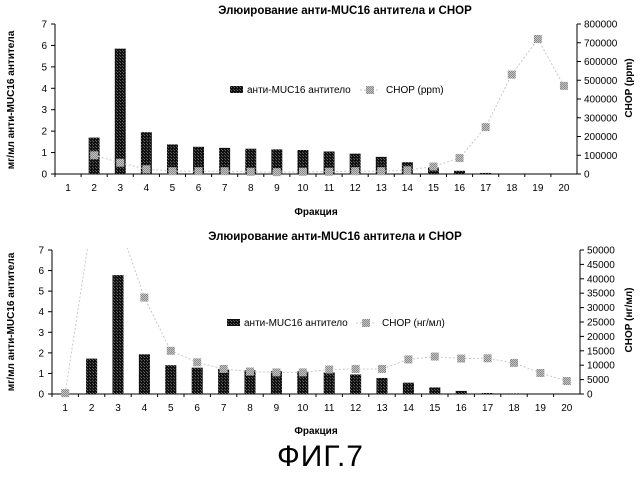 This screenshot has width=641, height=500. What do you see at coordinates (629, 87) in the screenshot?
I see `y2-axis-title: CHOP (ppm)` at bounding box center [629, 87].